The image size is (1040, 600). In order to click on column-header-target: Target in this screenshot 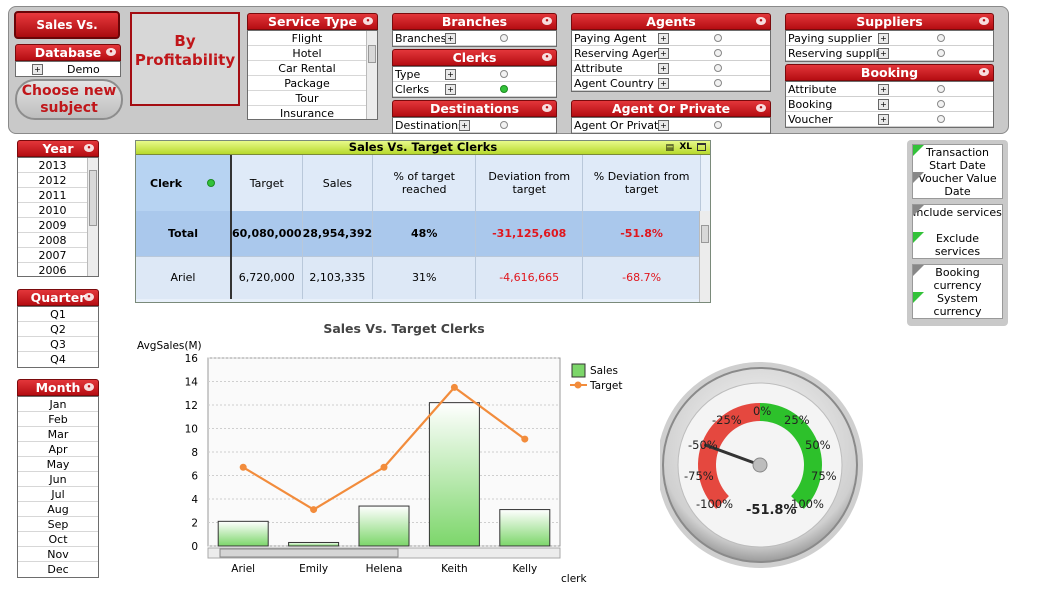, I will do `click(267, 183)`.